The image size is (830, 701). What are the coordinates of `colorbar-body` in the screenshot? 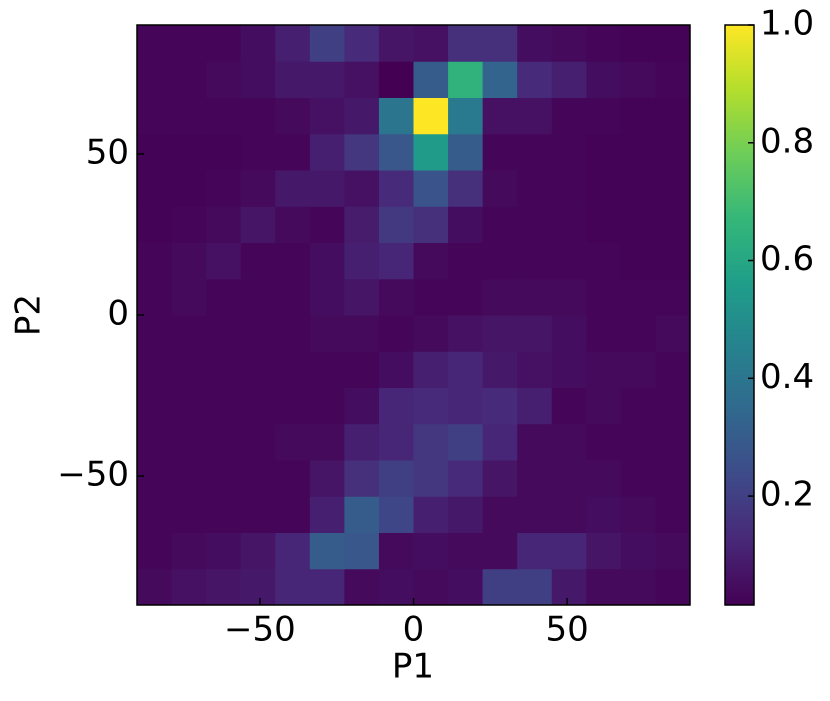 It's located at (739, 315).